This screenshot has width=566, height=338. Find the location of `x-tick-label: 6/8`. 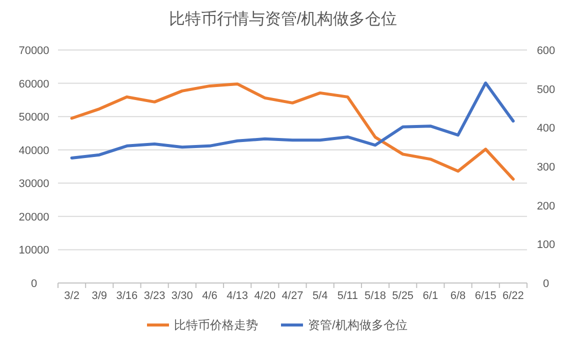

x-tick-label: 6/8 is located at coordinates (458, 296).